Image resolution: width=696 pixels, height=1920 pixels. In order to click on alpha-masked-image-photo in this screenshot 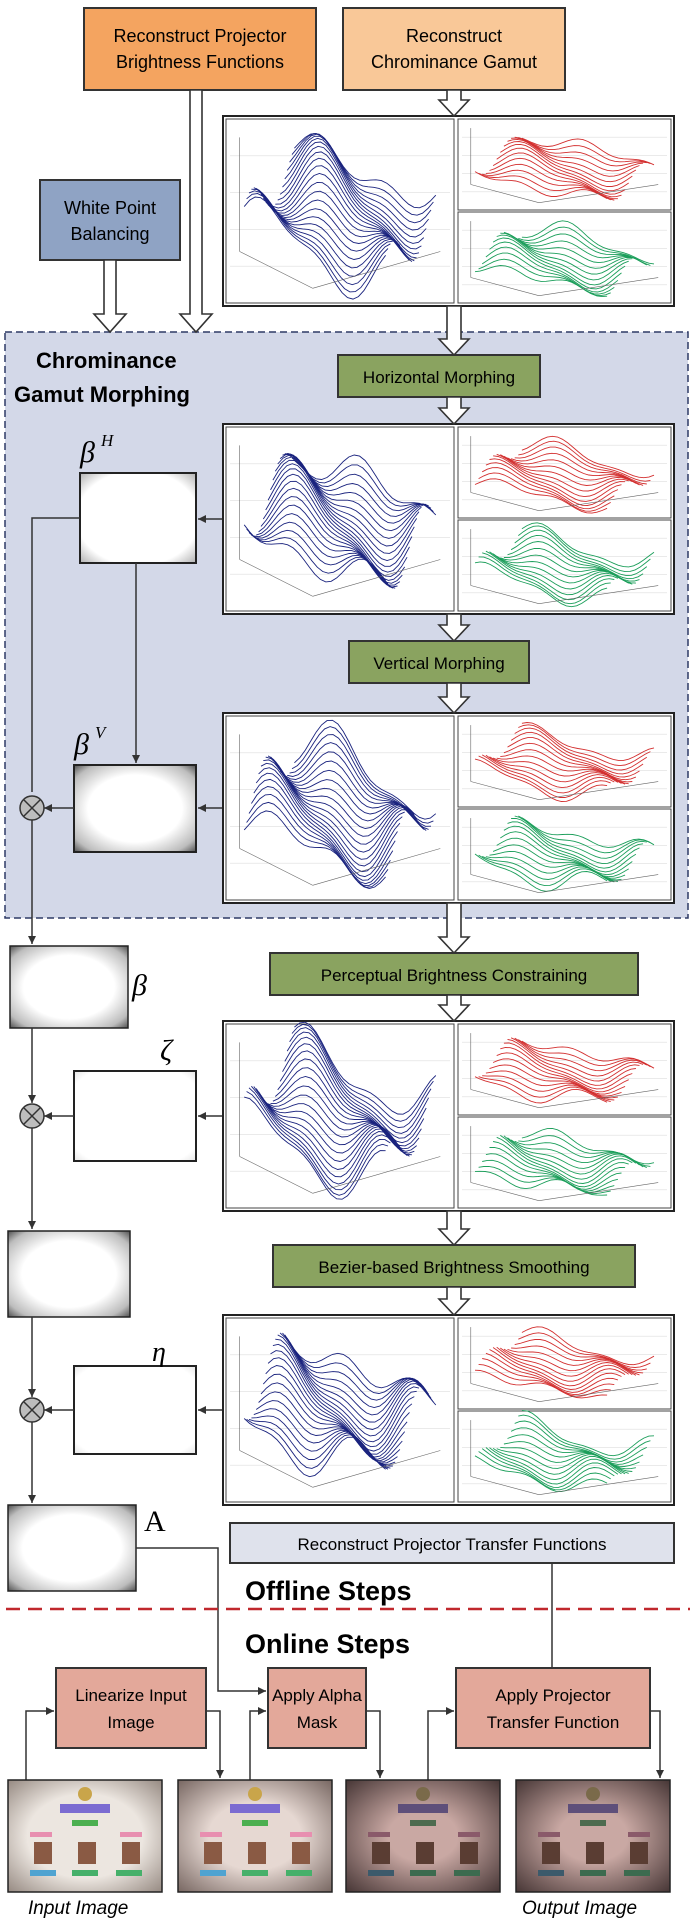, I will do `click(423, 1836)`.